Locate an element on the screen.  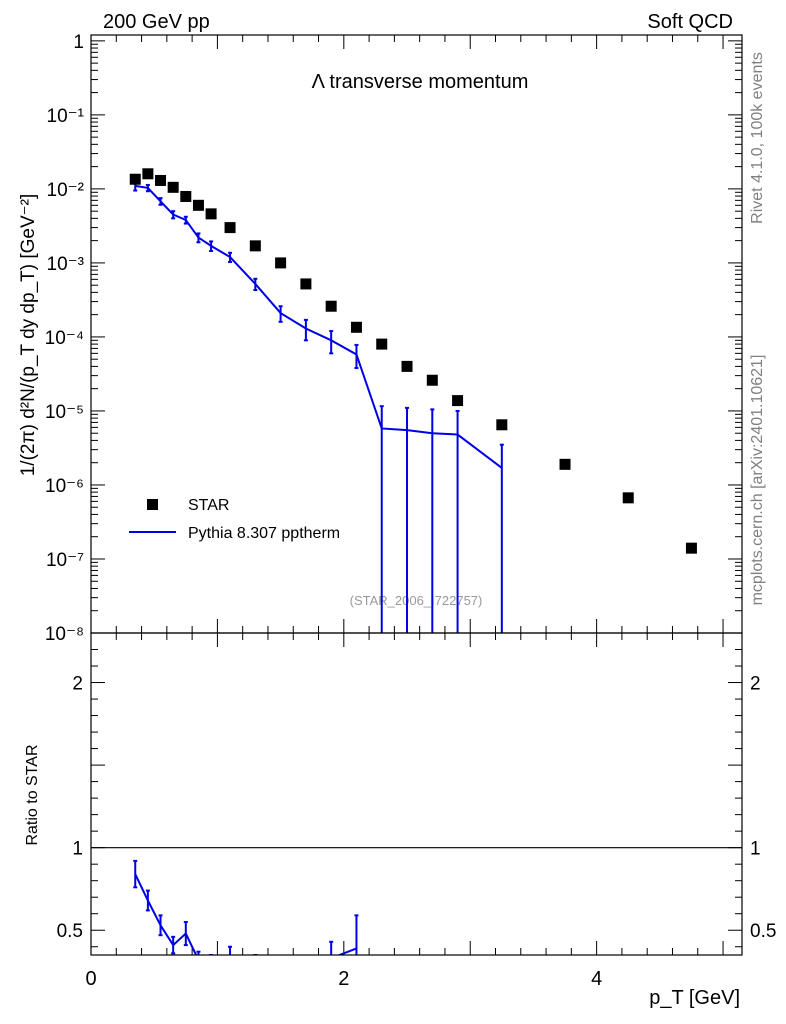
ratio-y-axis-title: Ratio to STAR is located at coordinates (32, 794).